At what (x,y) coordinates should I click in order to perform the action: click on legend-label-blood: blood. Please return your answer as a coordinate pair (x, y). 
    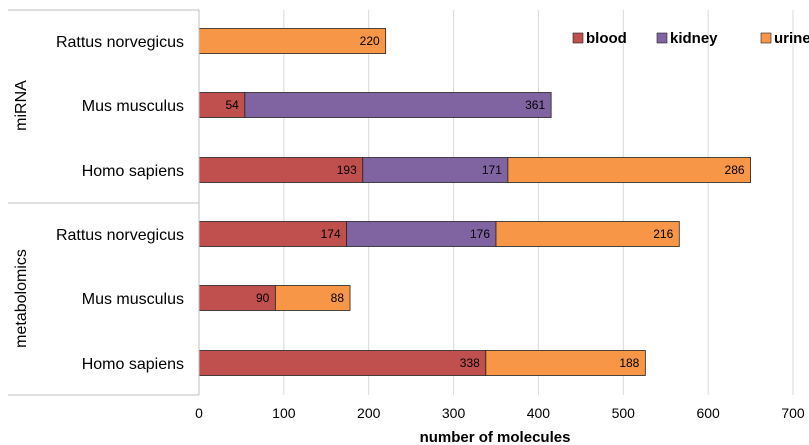
    Looking at the image, I should click on (606, 38).